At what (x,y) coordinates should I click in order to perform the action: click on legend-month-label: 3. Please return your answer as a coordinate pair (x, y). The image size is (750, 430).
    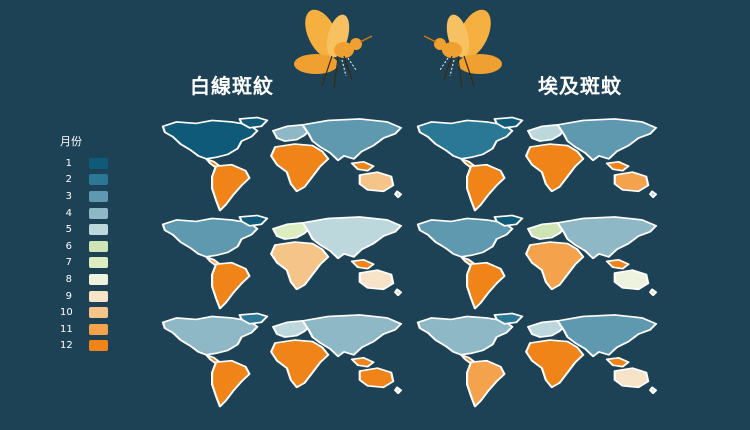
    Looking at the image, I should click on (68, 196).